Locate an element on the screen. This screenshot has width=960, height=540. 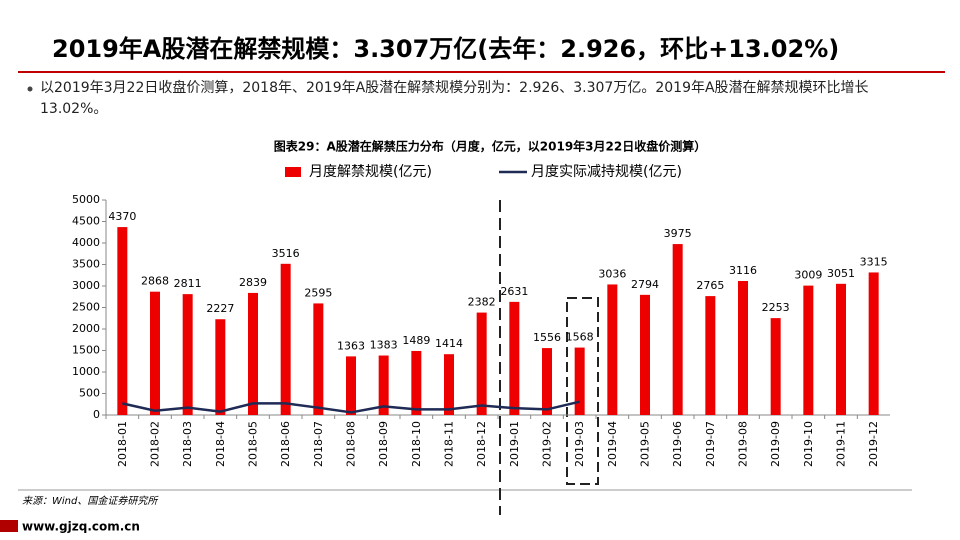
x-tick-label: 2019-03 is located at coordinates (579, 444).